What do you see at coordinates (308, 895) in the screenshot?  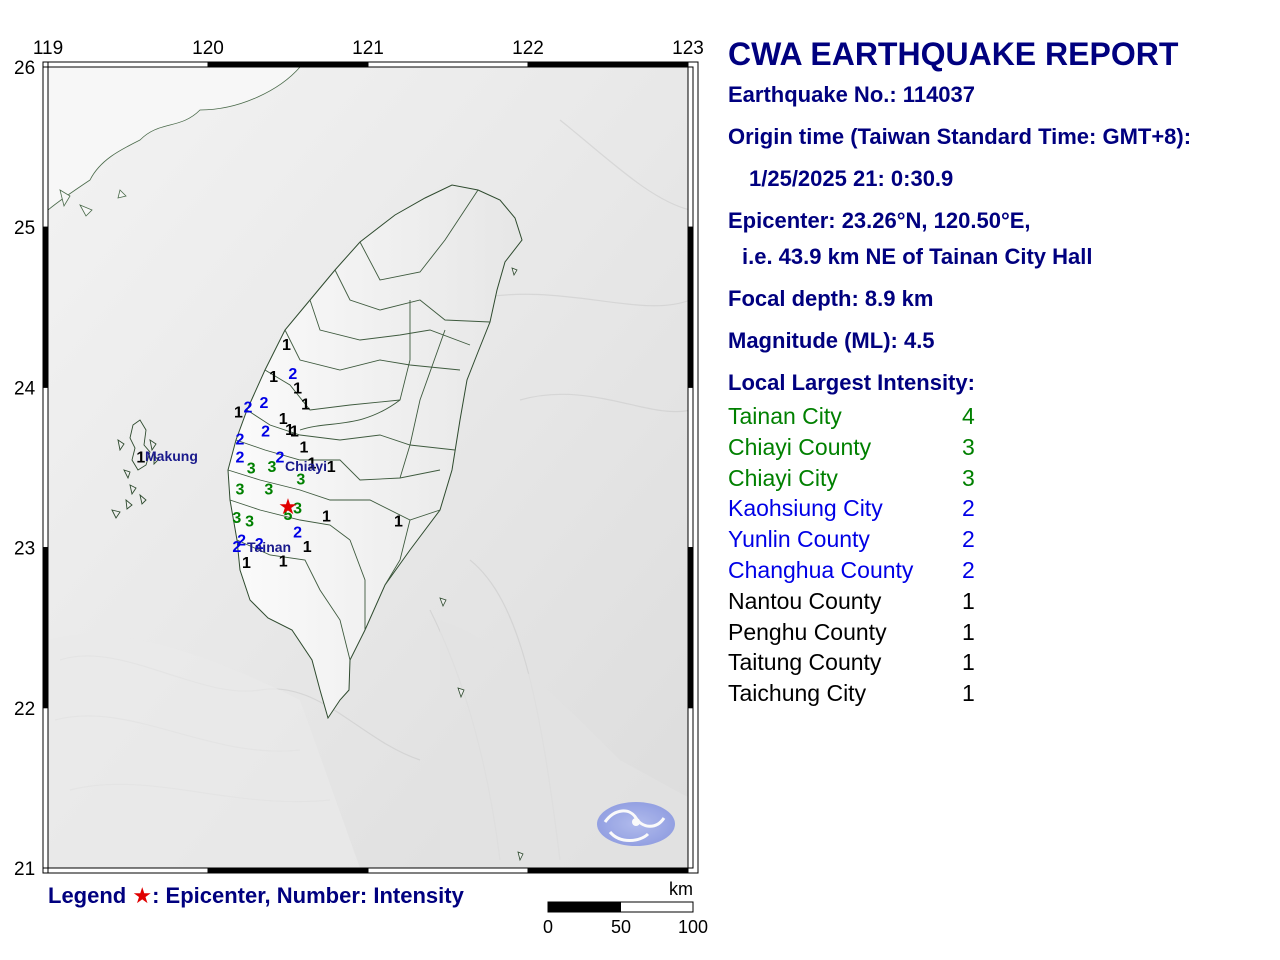 I see `legend-text: : Epicenter, Number: Intensity` at bounding box center [308, 895].